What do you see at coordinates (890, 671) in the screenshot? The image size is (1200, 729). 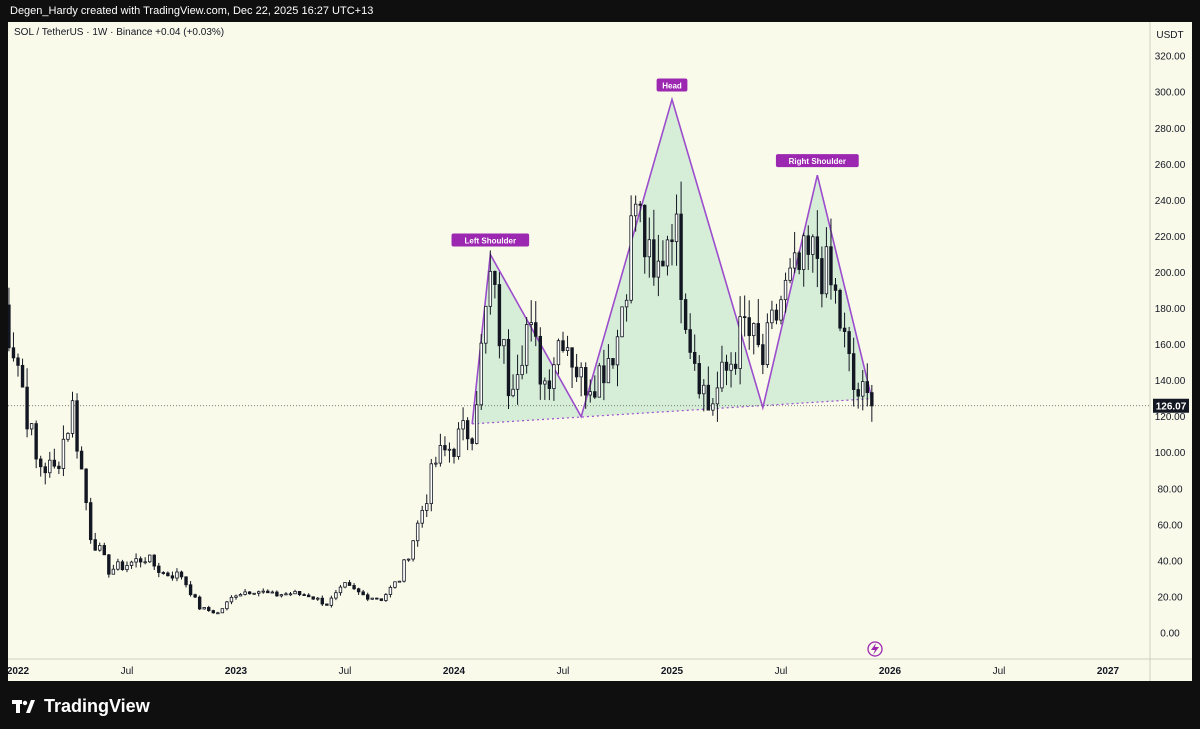 I see `x-tick-label: 2026` at bounding box center [890, 671].